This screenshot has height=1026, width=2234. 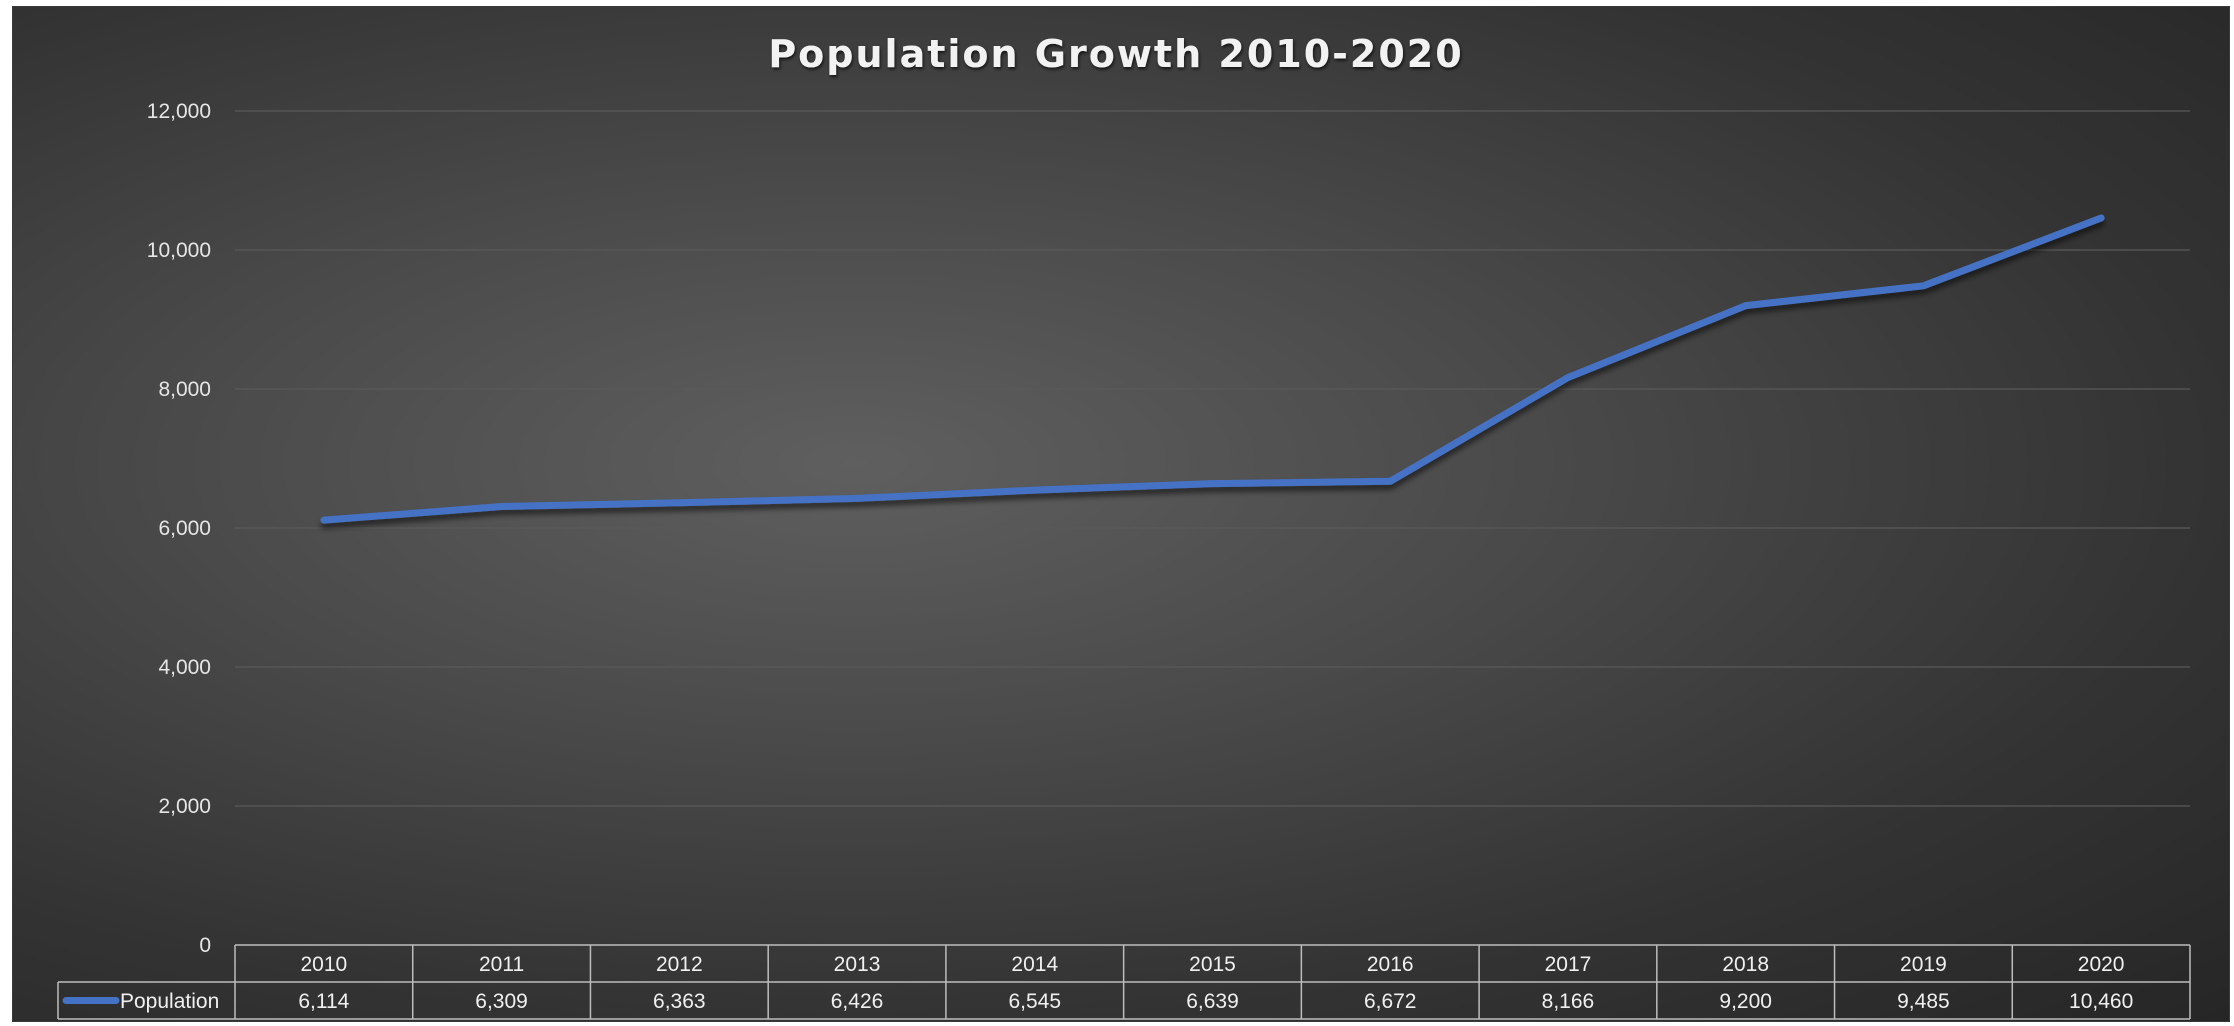 I want to click on x-tick-label: 2017, so click(x=1568, y=964).